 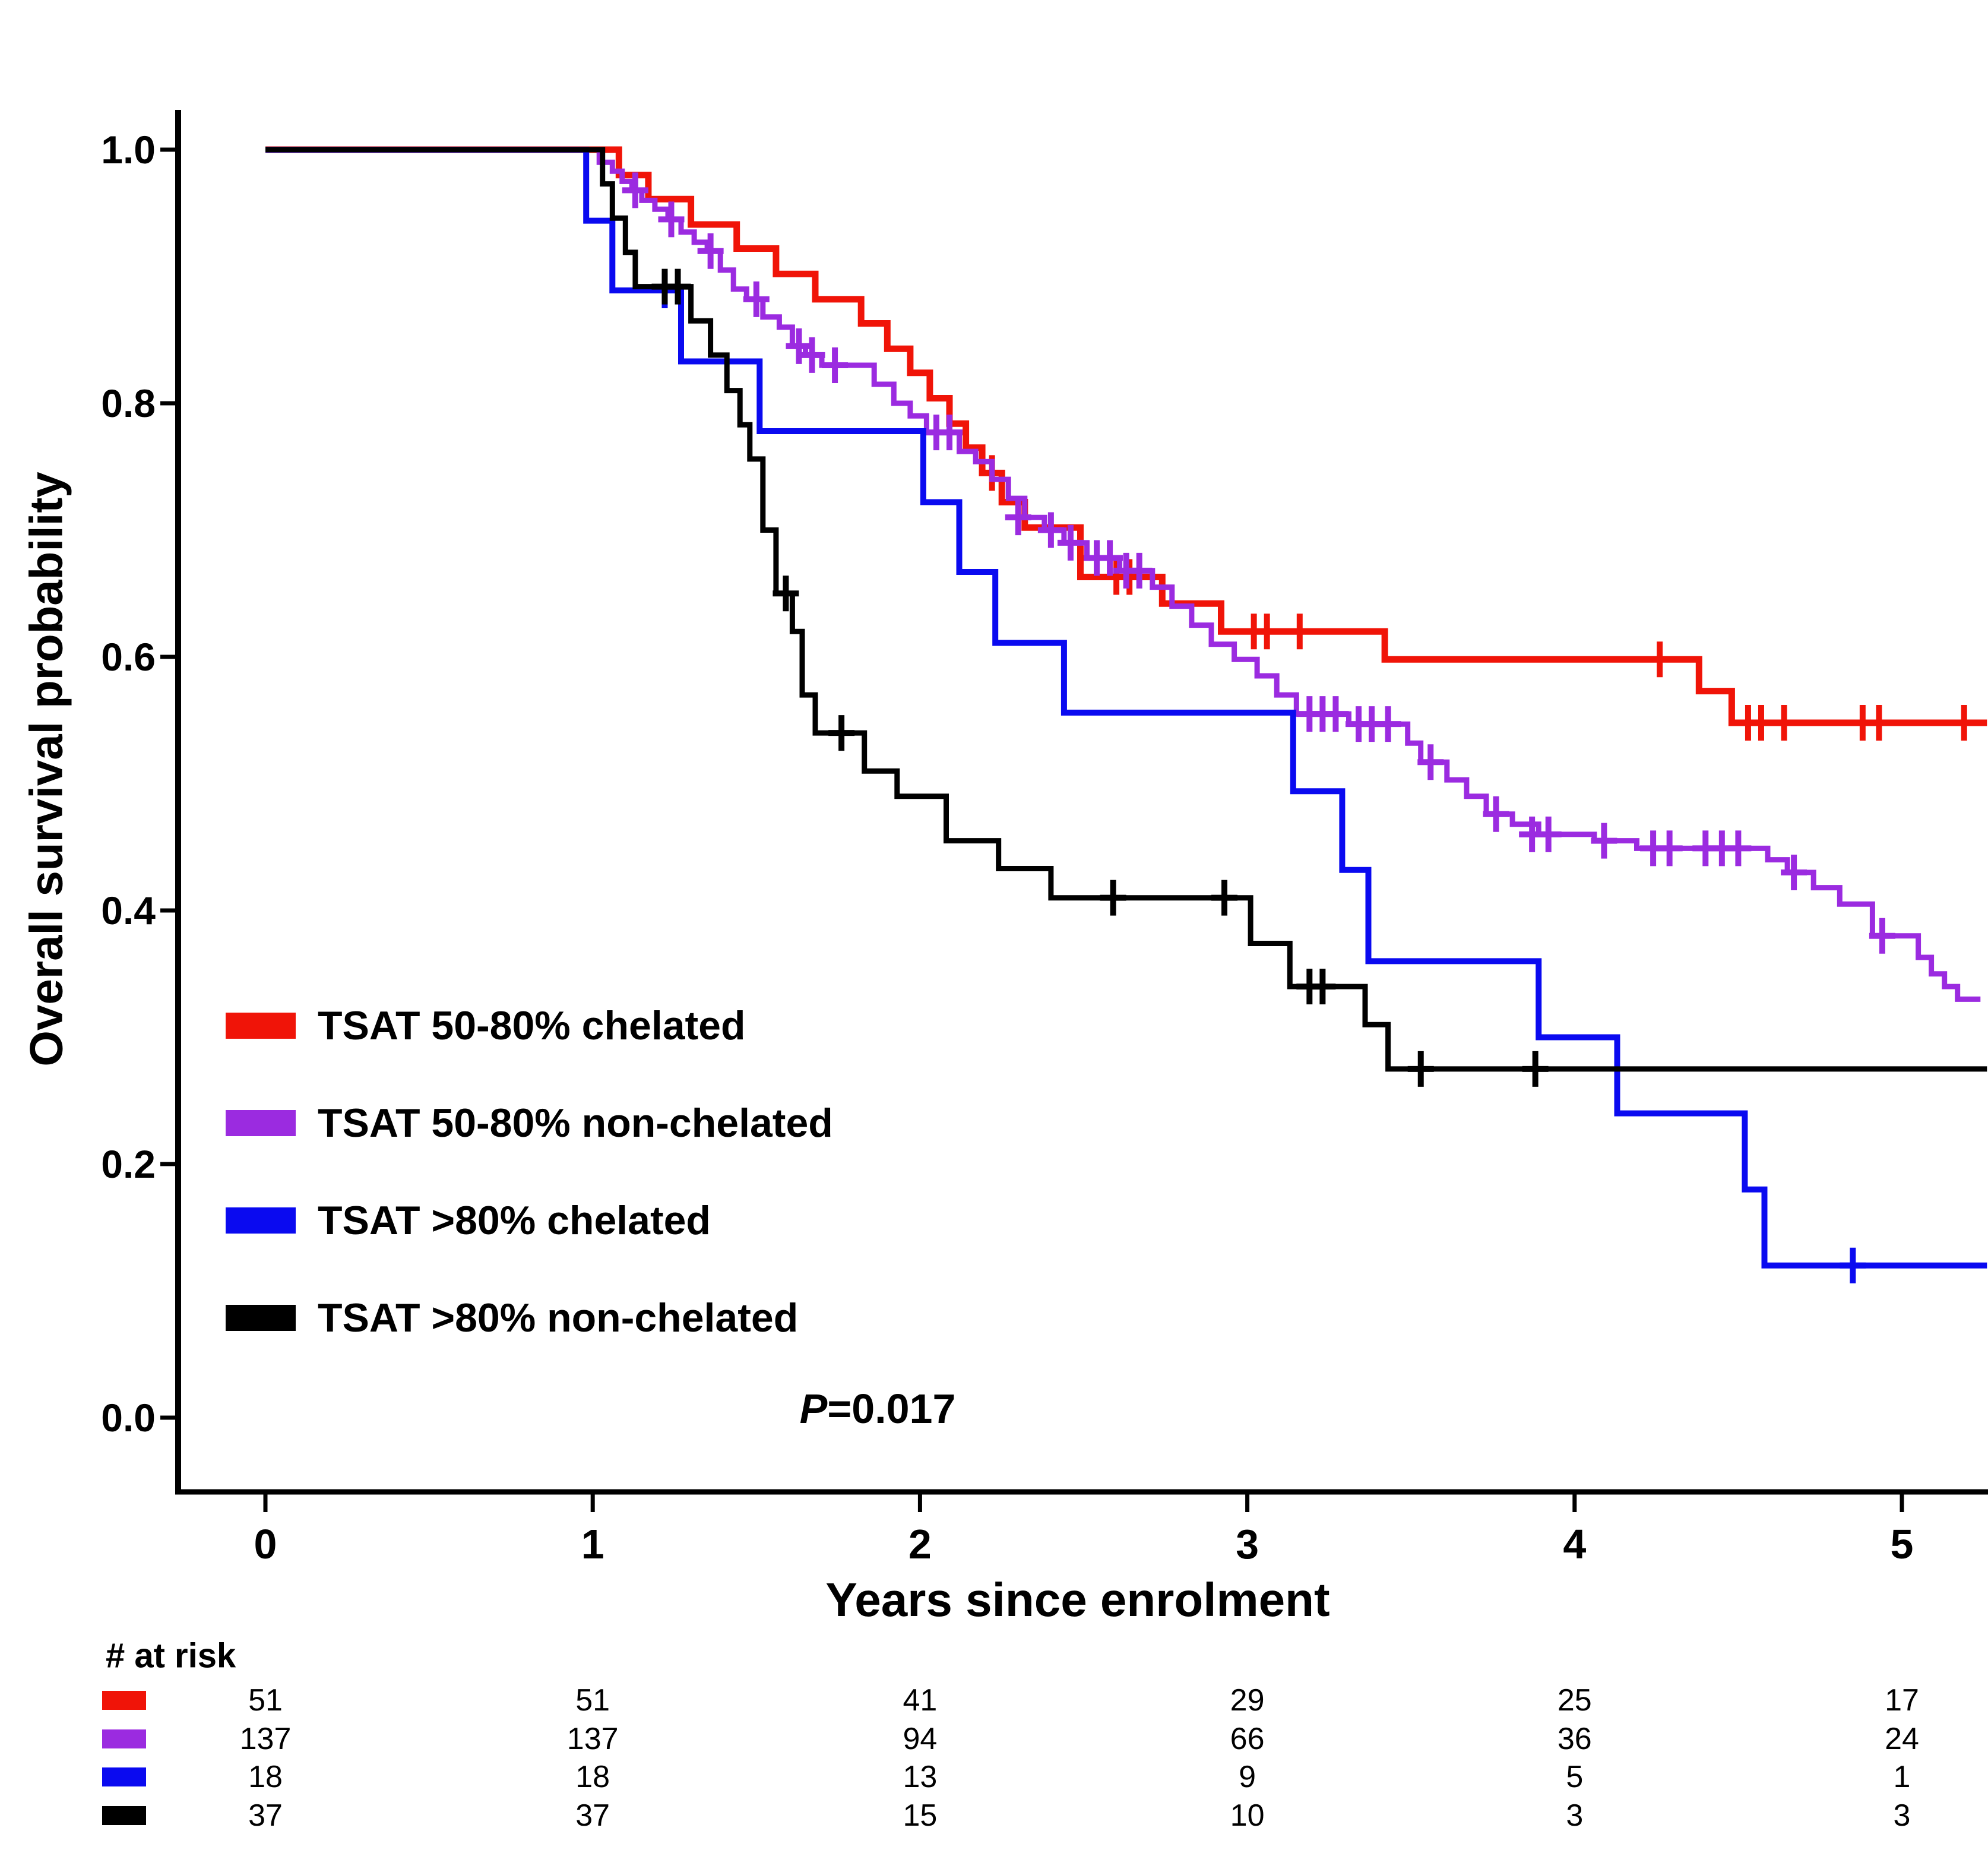 What do you see at coordinates (575, 1123) in the screenshot?
I see `legend-label-2: TSAT 50-80% non-chelated` at bounding box center [575, 1123].